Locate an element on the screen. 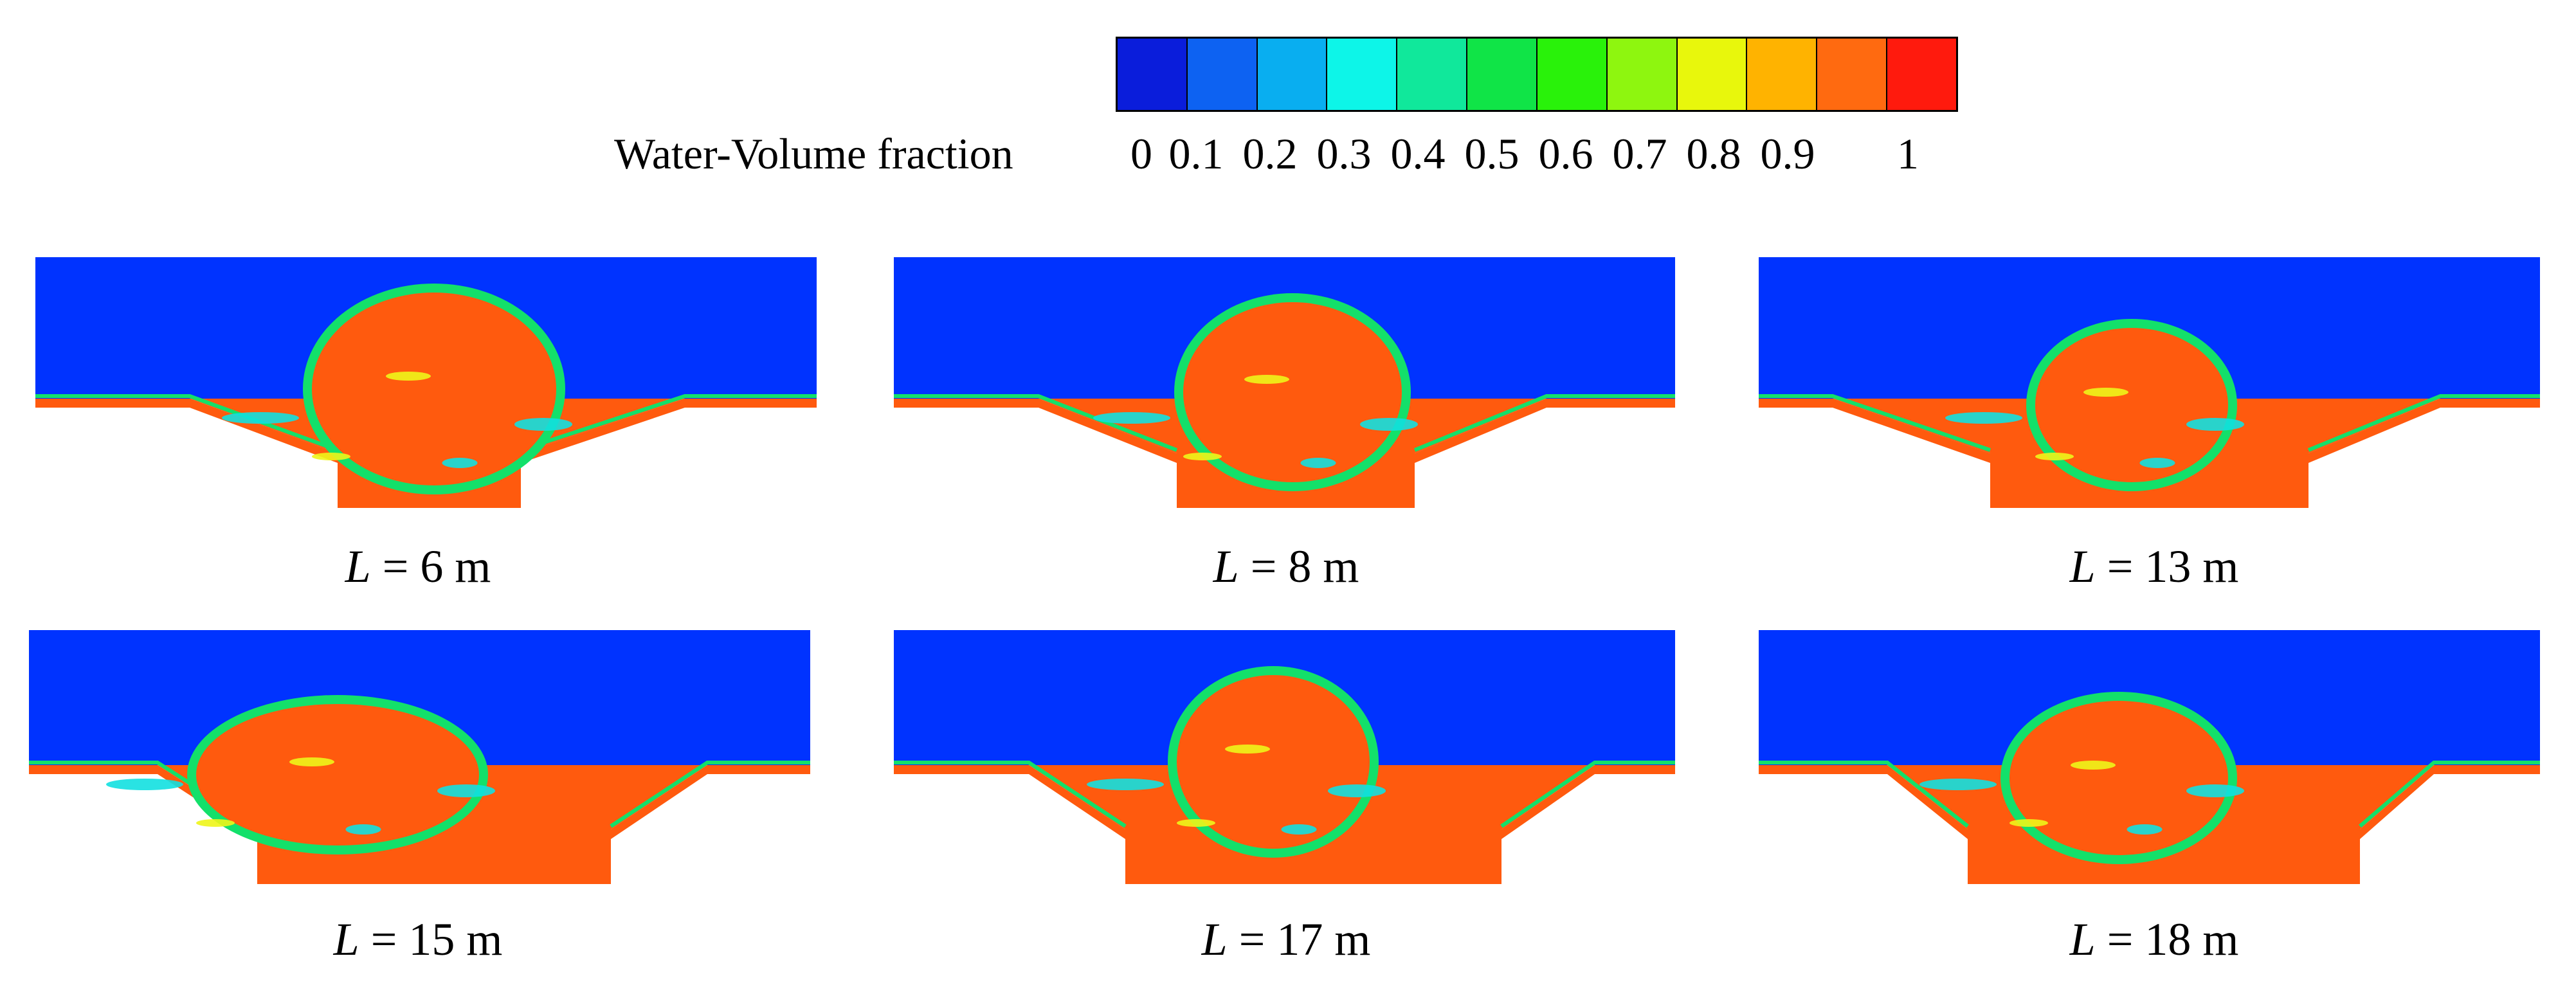 Image resolution: width=2576 pixels, height=985 pixels. panel-caption-6: L = 18 m is located at coordinates (2154, 939).